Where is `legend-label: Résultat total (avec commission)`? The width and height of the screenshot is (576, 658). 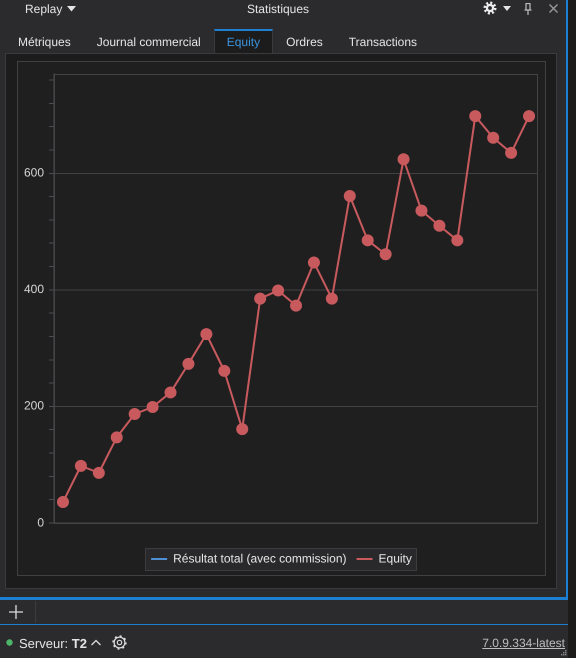 legend-label: Résultat total (avec commission) is located at coordinates (260, 558).